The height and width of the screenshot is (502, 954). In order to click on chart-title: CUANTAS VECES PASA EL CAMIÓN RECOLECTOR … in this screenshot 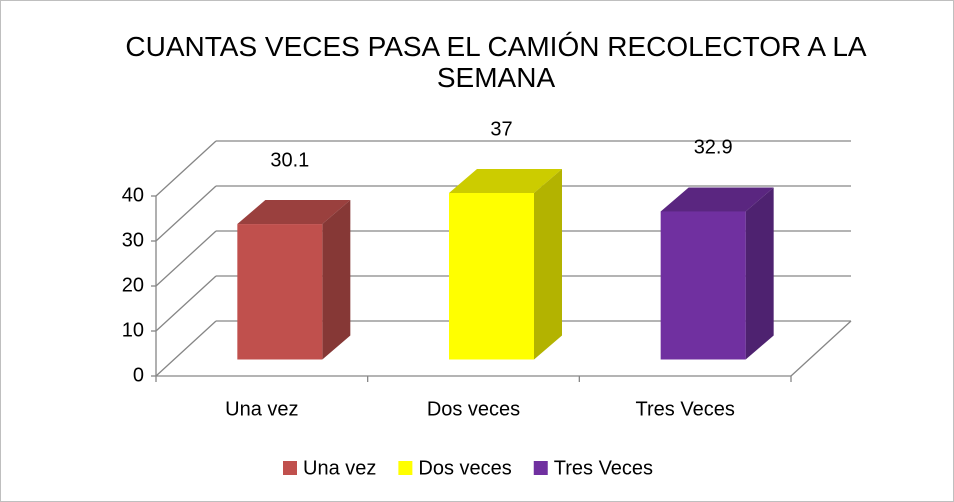, I will do `click(496, 62)`.